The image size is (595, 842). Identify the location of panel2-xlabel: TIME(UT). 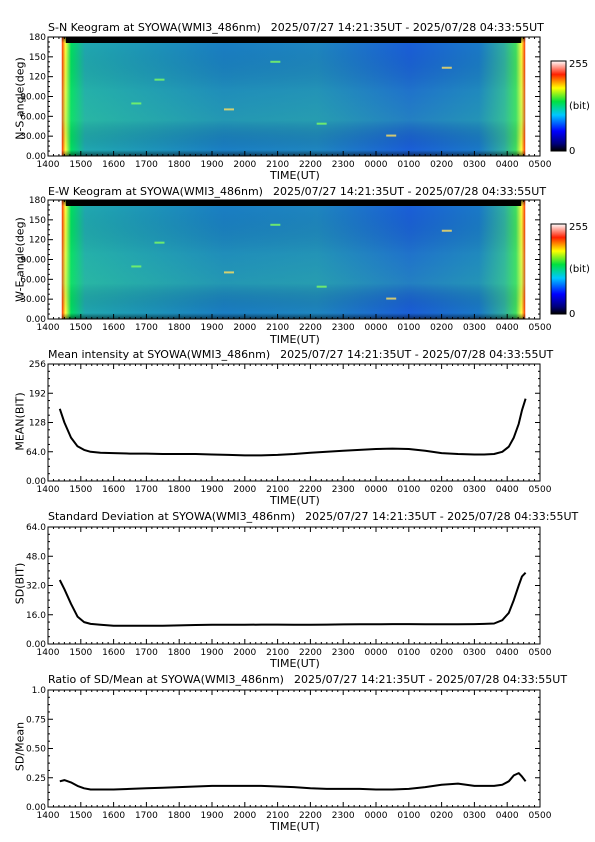
(295, 339).